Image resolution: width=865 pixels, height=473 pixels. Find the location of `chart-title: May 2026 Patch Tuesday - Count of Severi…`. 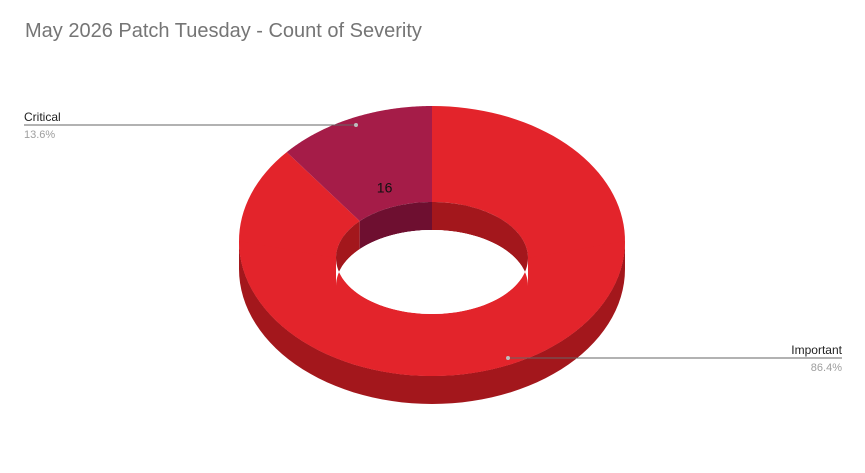

chart-title: May 2026 Patch Tuesday - Count of Severi… is located at coordinates (223, 31).